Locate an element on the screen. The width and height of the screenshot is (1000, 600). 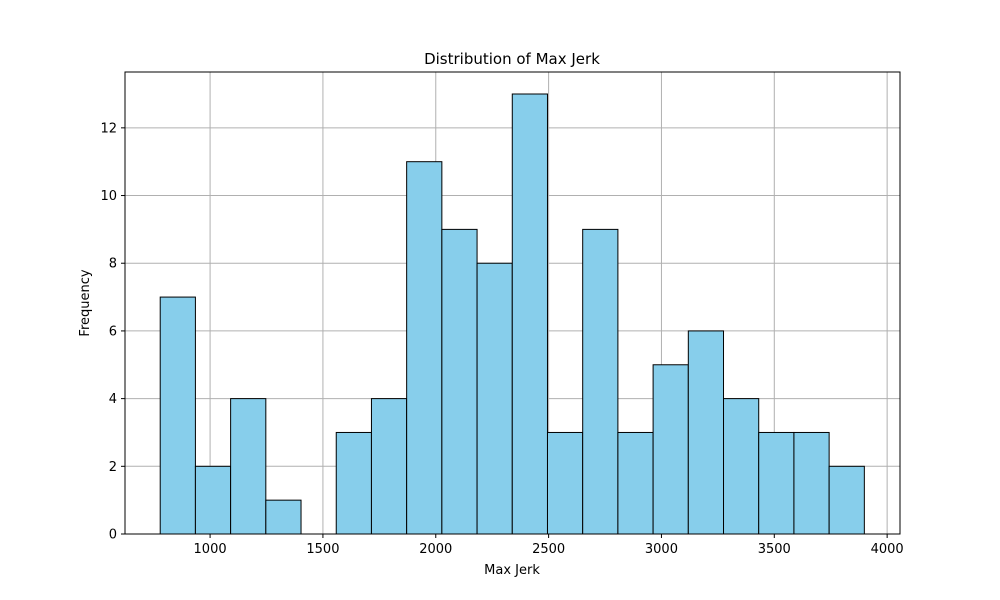
y-tick-label: 0 is located at coordinates (113, 535).